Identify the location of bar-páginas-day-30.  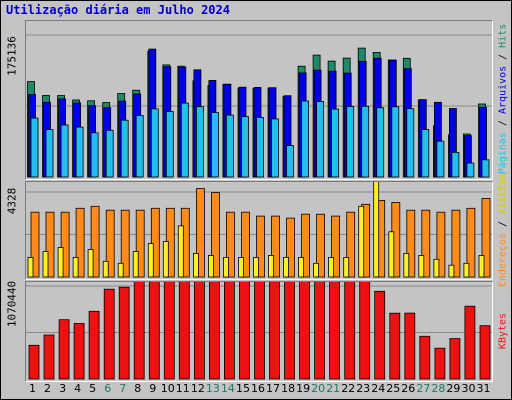
(470, 170).